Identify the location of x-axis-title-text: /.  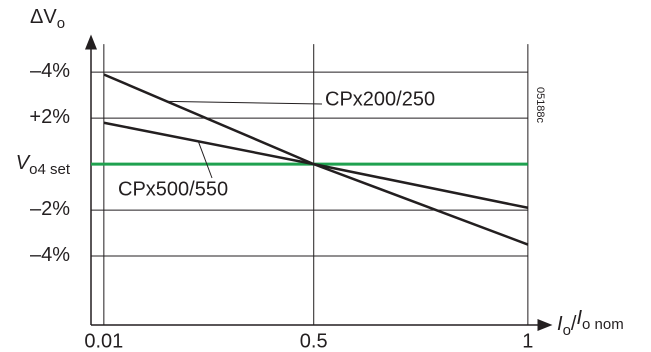
(574, 324).